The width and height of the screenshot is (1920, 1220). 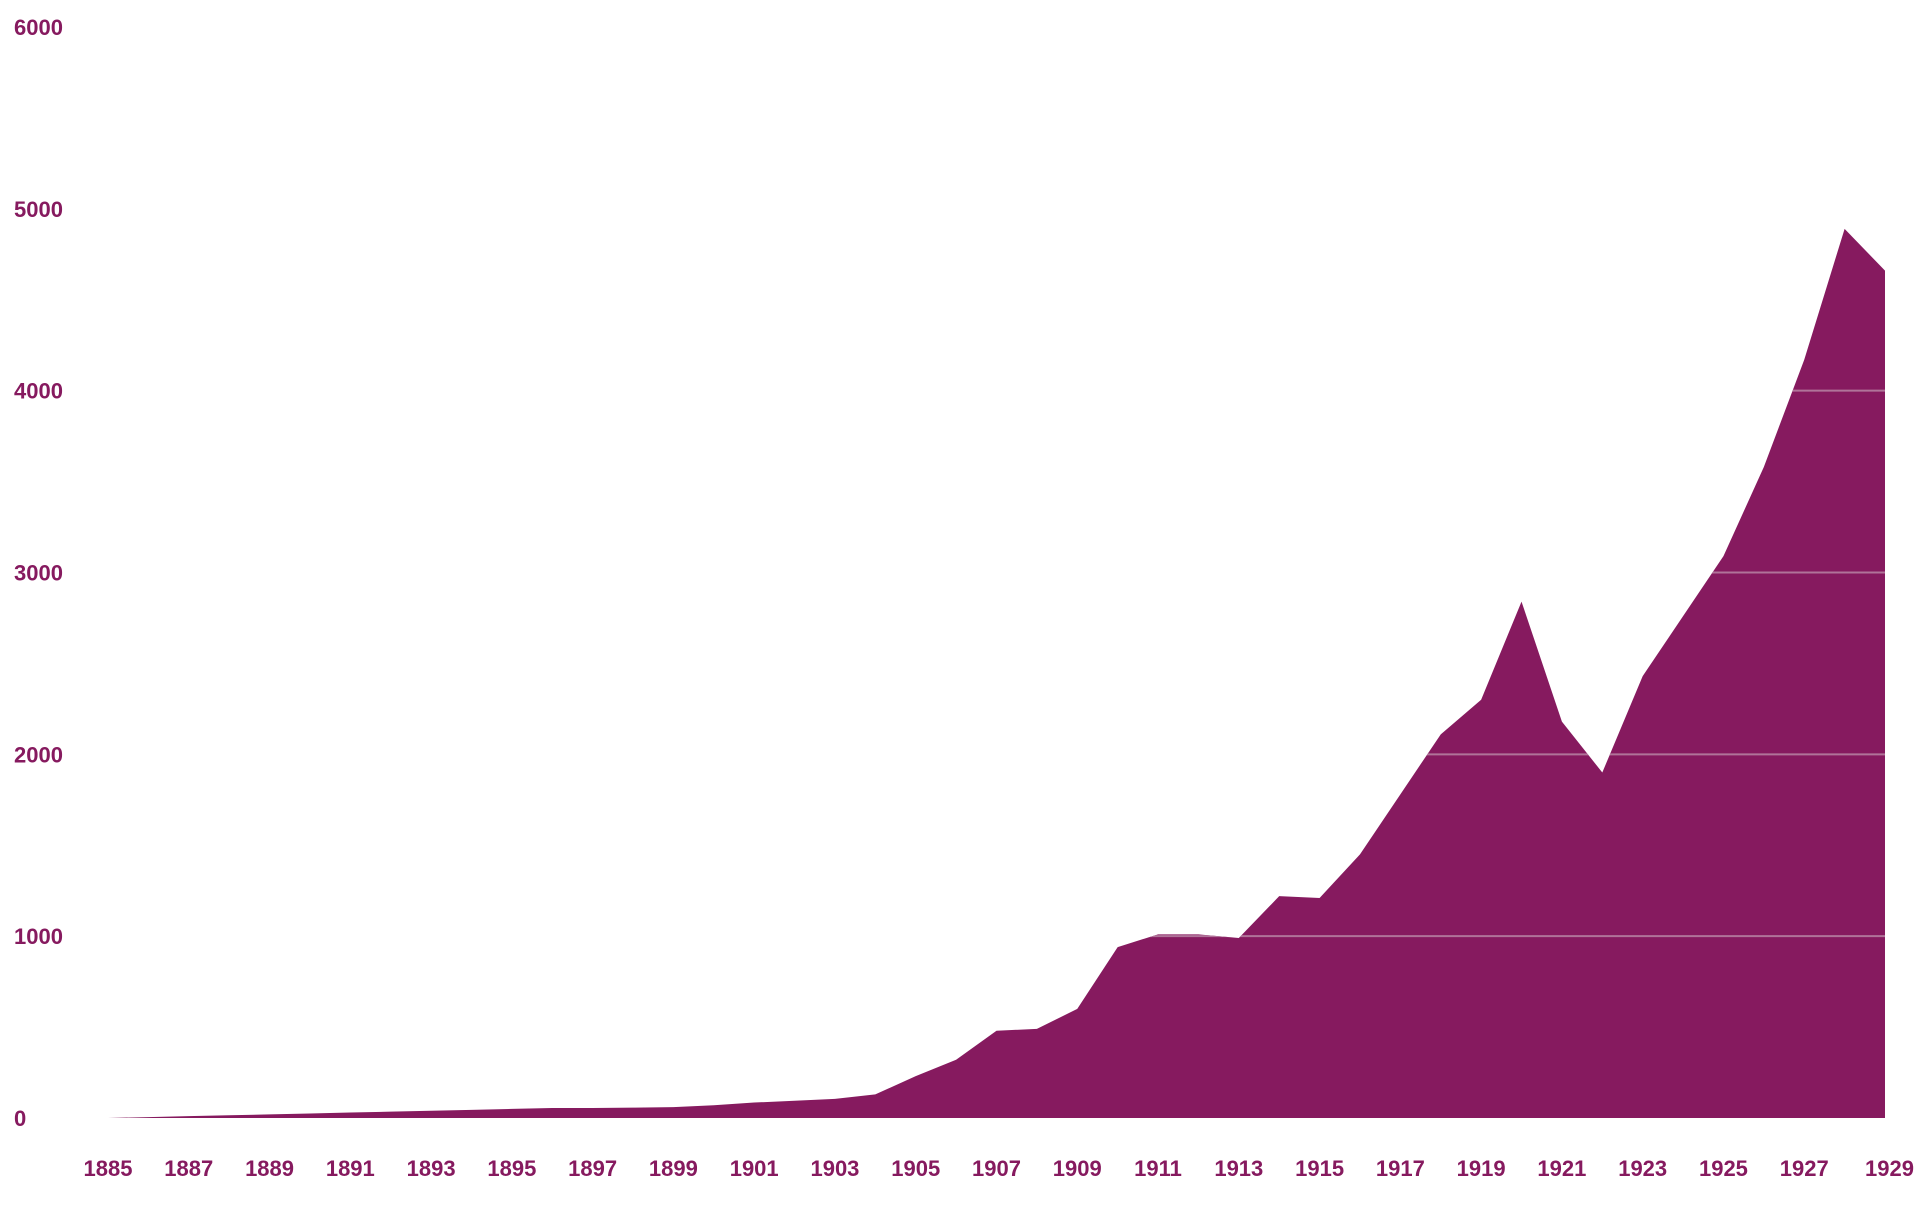 I want to click on x-tick-label: 1895, so click(x=511, y=1168).